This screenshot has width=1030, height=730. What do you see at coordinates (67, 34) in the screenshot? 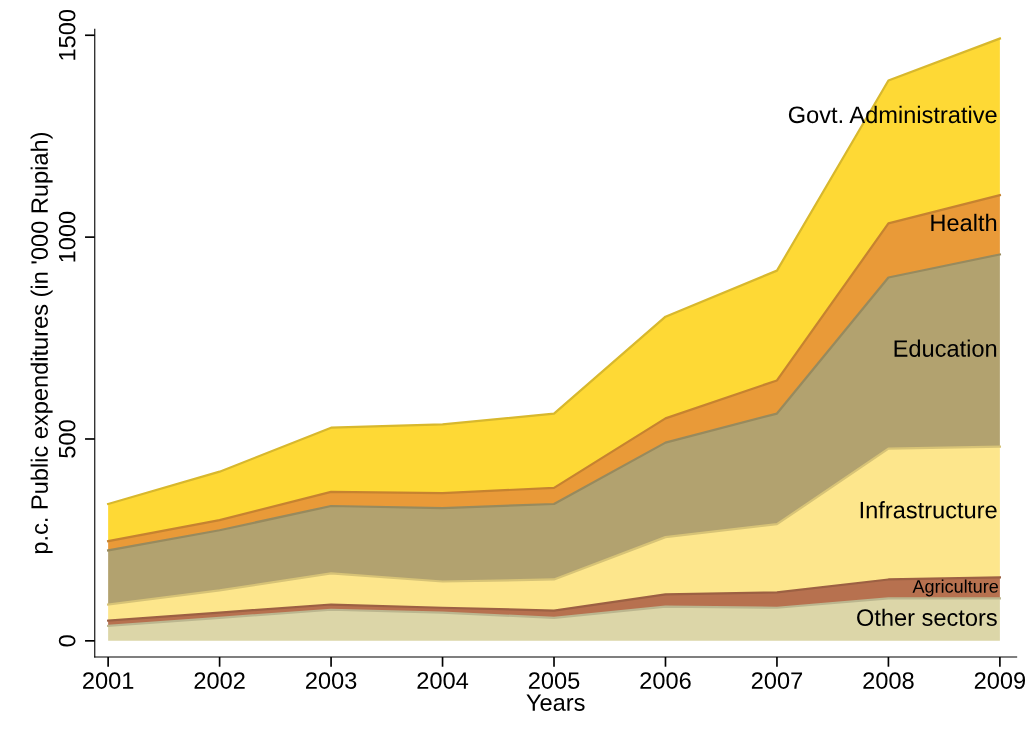
I see `y-tick-label: 1500` at bounding box center [67, 34].